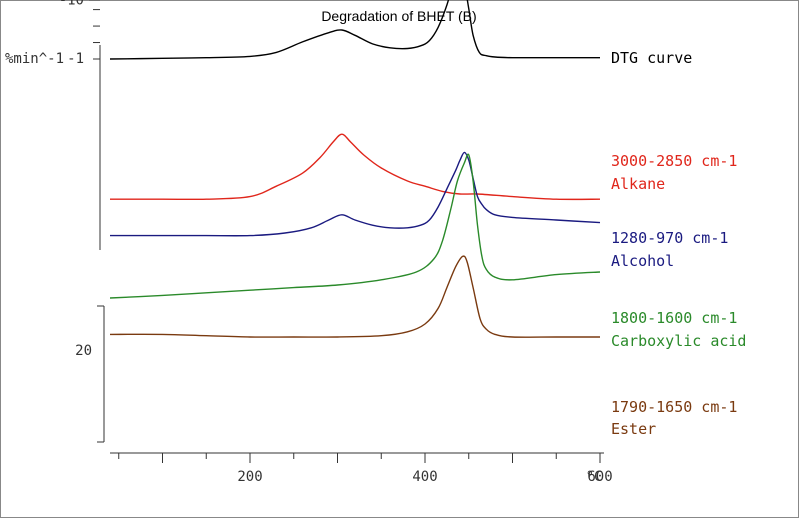 The width and height of the screenshot is (799, 523). I want to click on series-label: 1280-970 cm-1, so click(669, 238).